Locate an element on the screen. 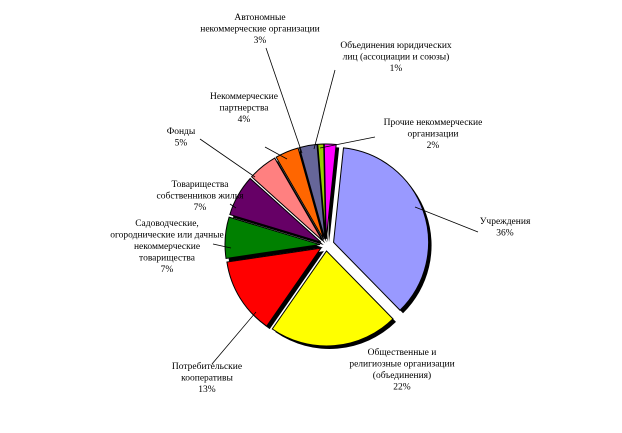 The image size is (622, 433). slice-name-line: партнерства is located at coordinates (244, 109).